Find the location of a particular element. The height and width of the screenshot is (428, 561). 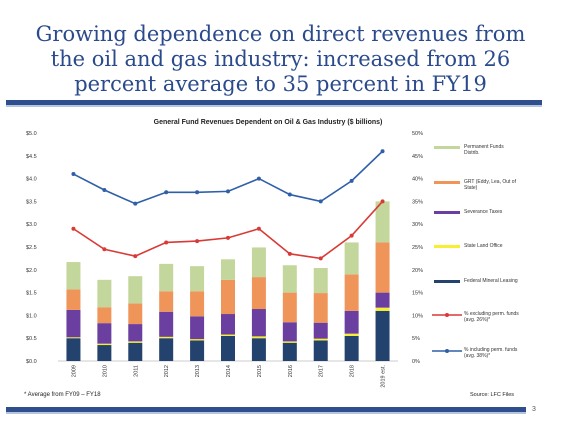

legend-label: (avg. 26%)* is located at coordinates (477, 320).